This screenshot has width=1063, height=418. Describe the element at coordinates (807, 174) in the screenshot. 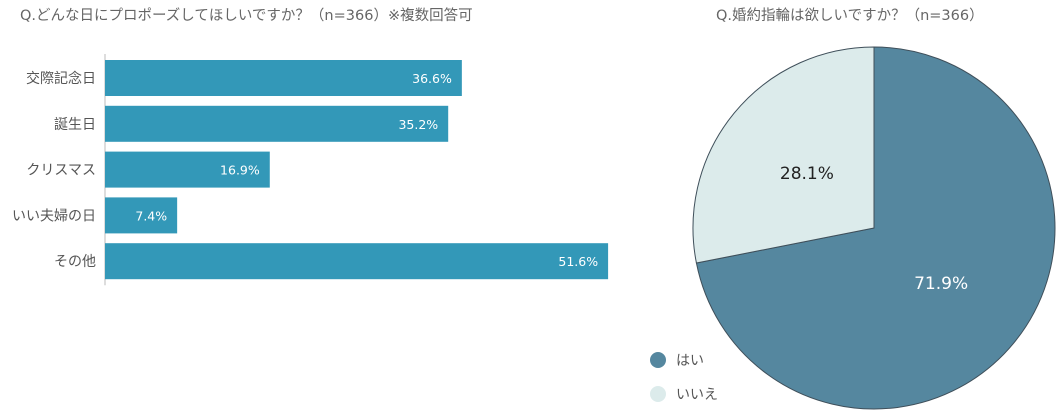

I see `pie-value-label: 28.1%` at that location.